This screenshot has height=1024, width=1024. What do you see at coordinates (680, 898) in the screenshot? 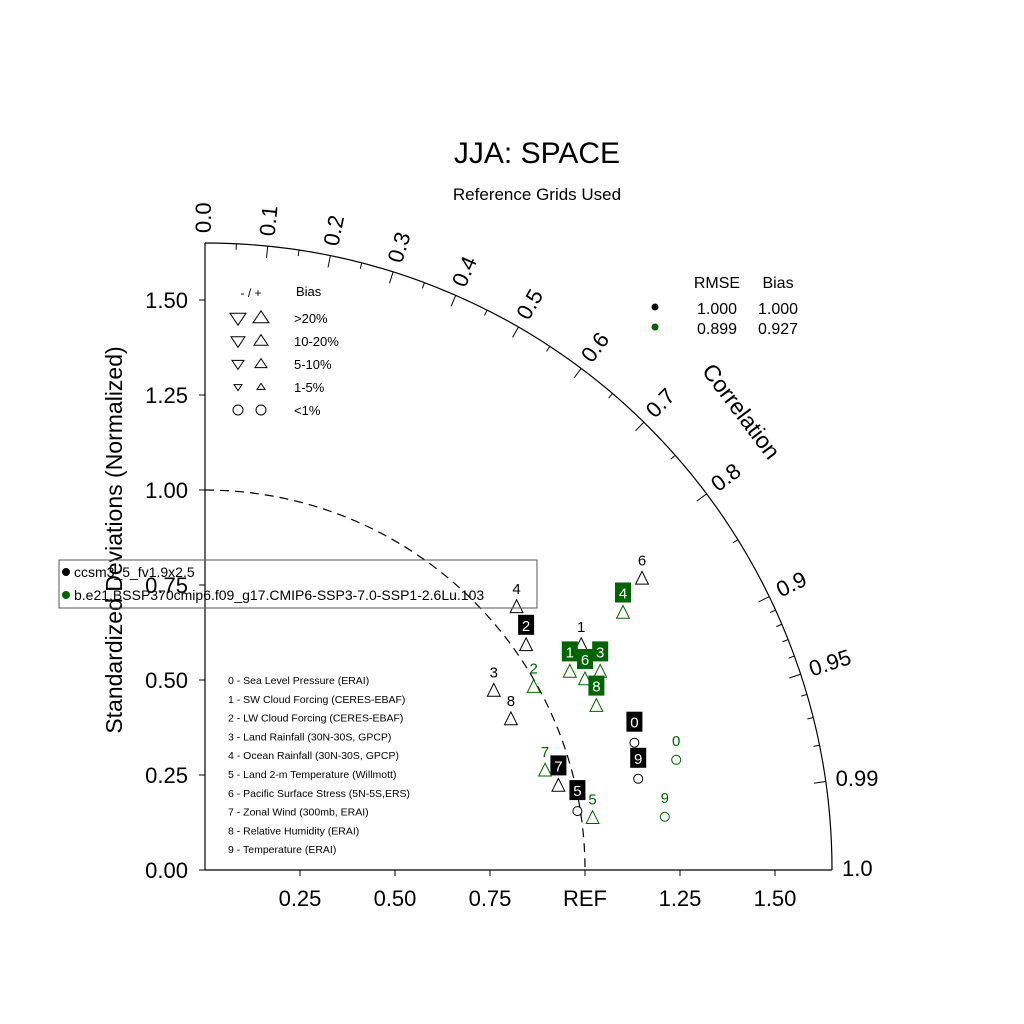
I see `x-tick-label: 1.25` at bounding box center [680, 898].